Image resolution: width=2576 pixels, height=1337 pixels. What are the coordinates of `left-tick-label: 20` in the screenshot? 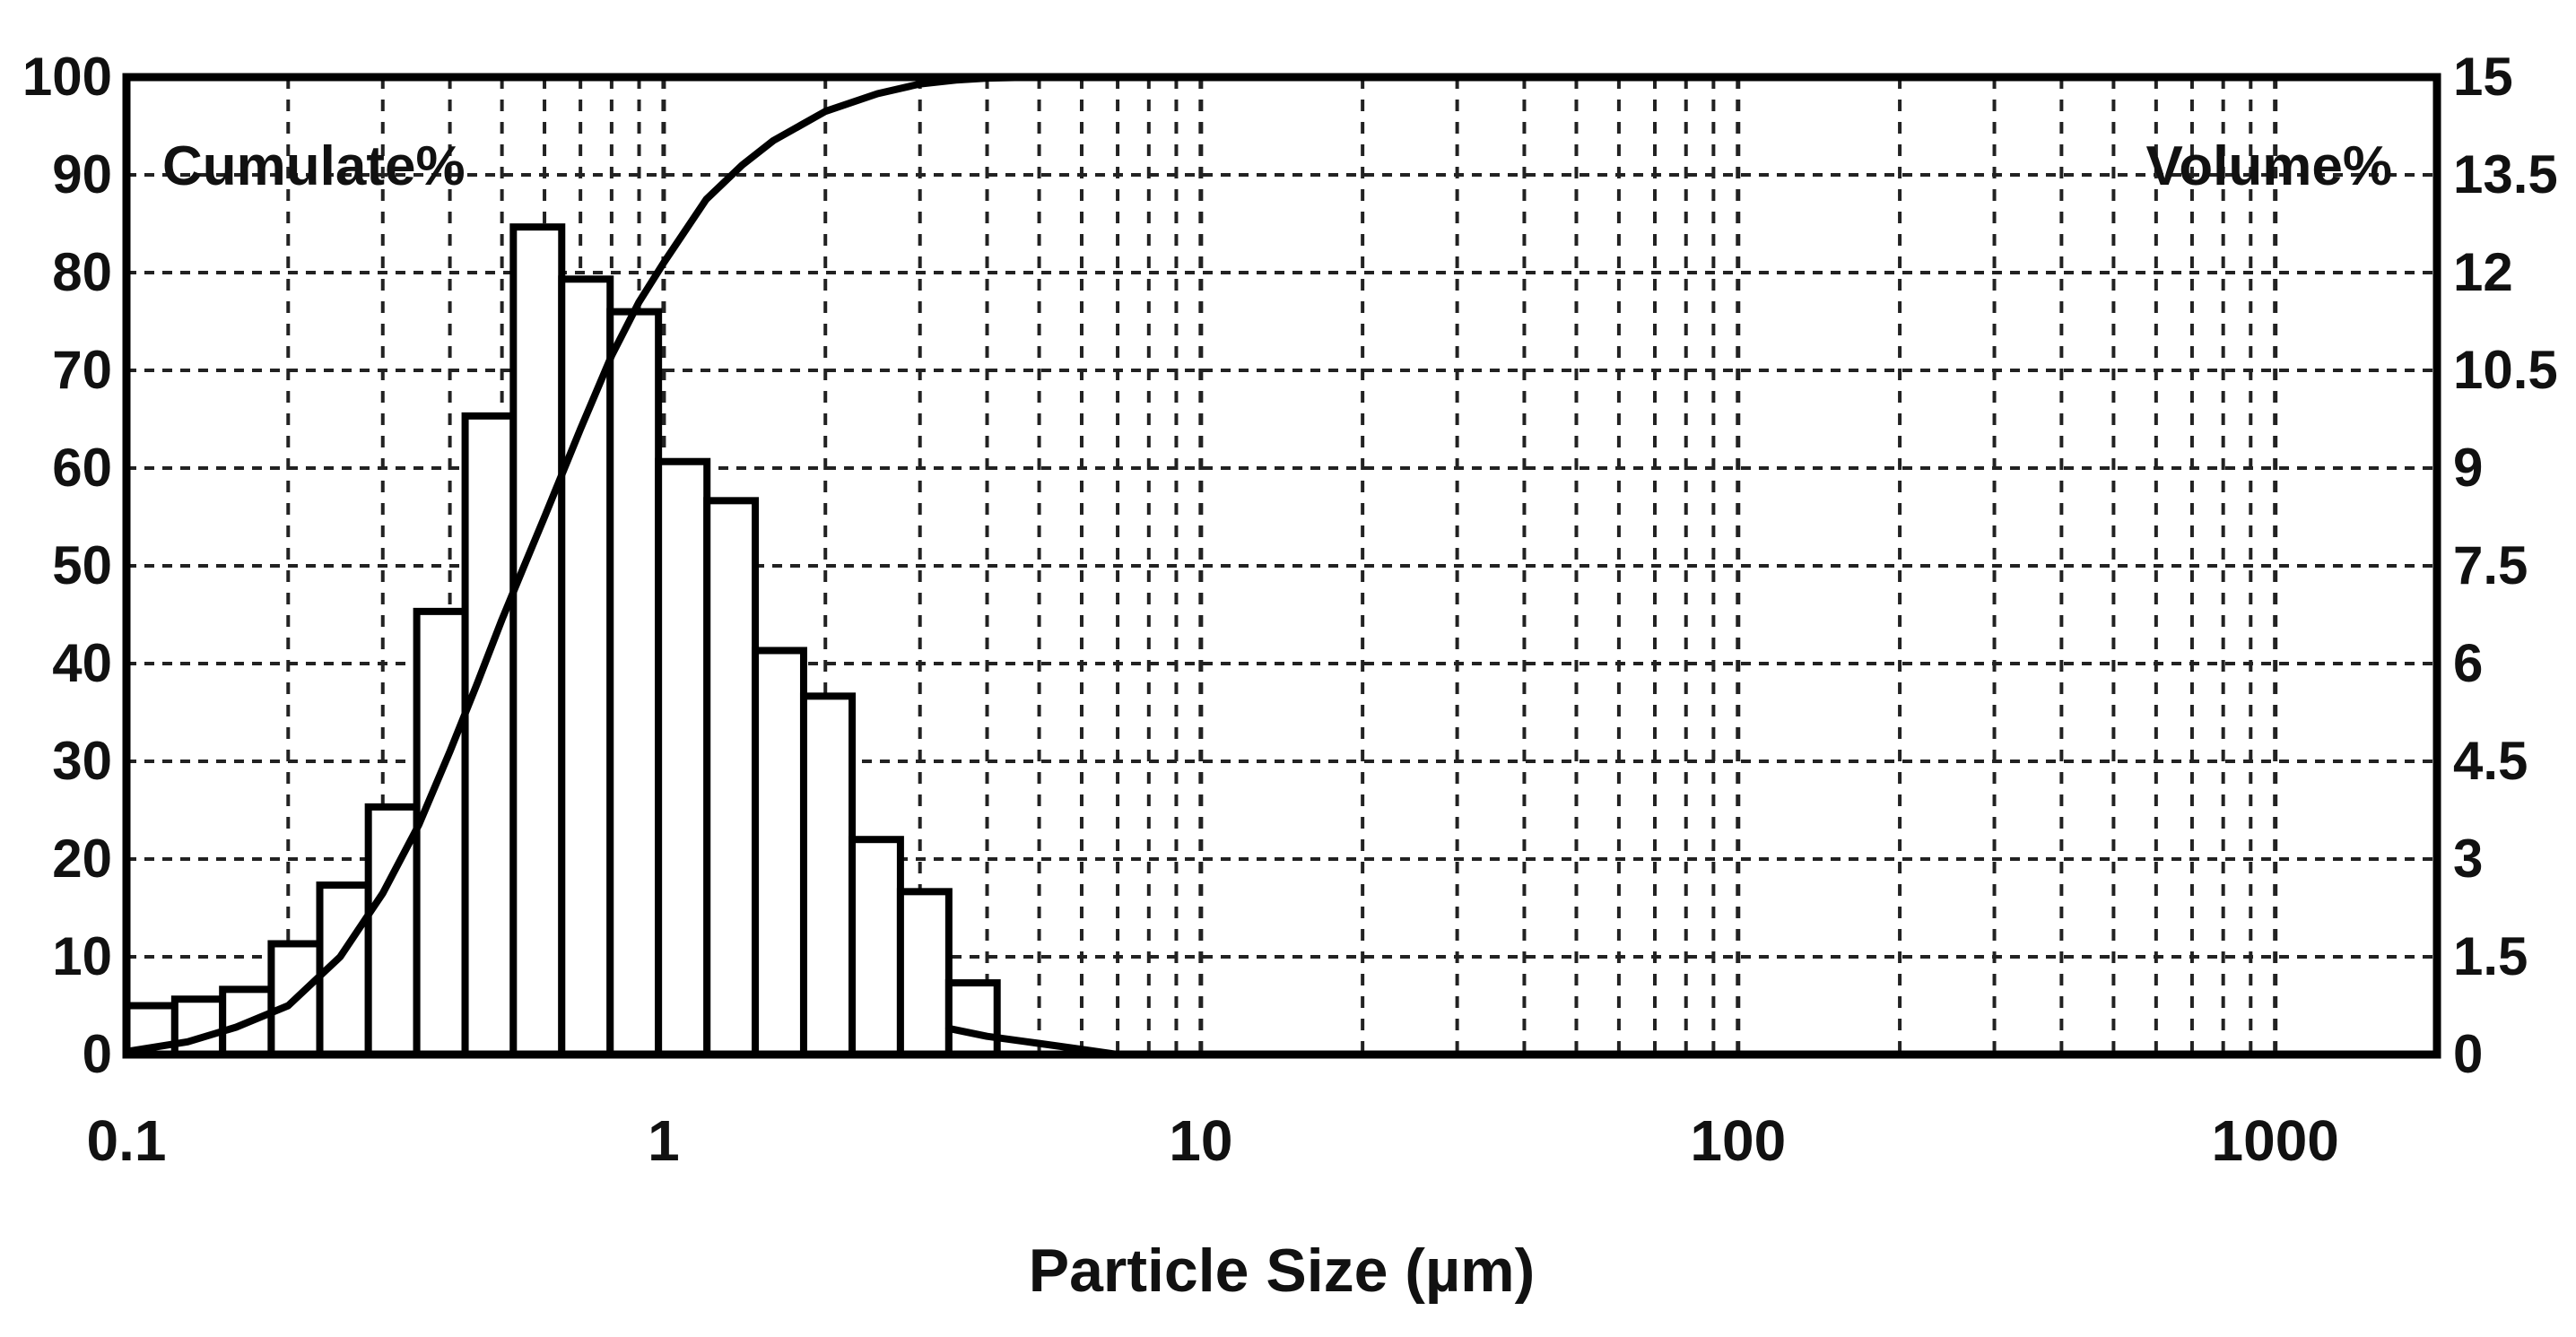 It's located at (82, 859).